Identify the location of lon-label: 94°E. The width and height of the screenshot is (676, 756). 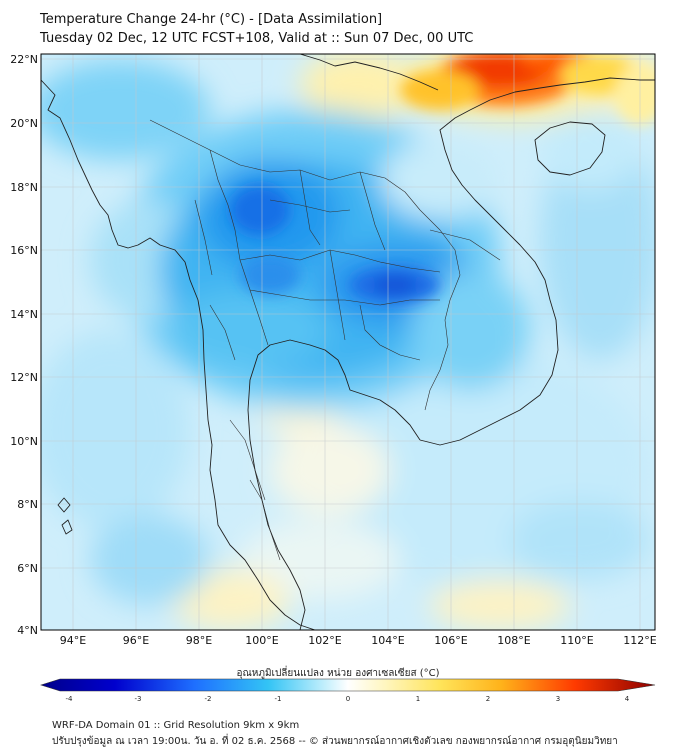
(73, 640).